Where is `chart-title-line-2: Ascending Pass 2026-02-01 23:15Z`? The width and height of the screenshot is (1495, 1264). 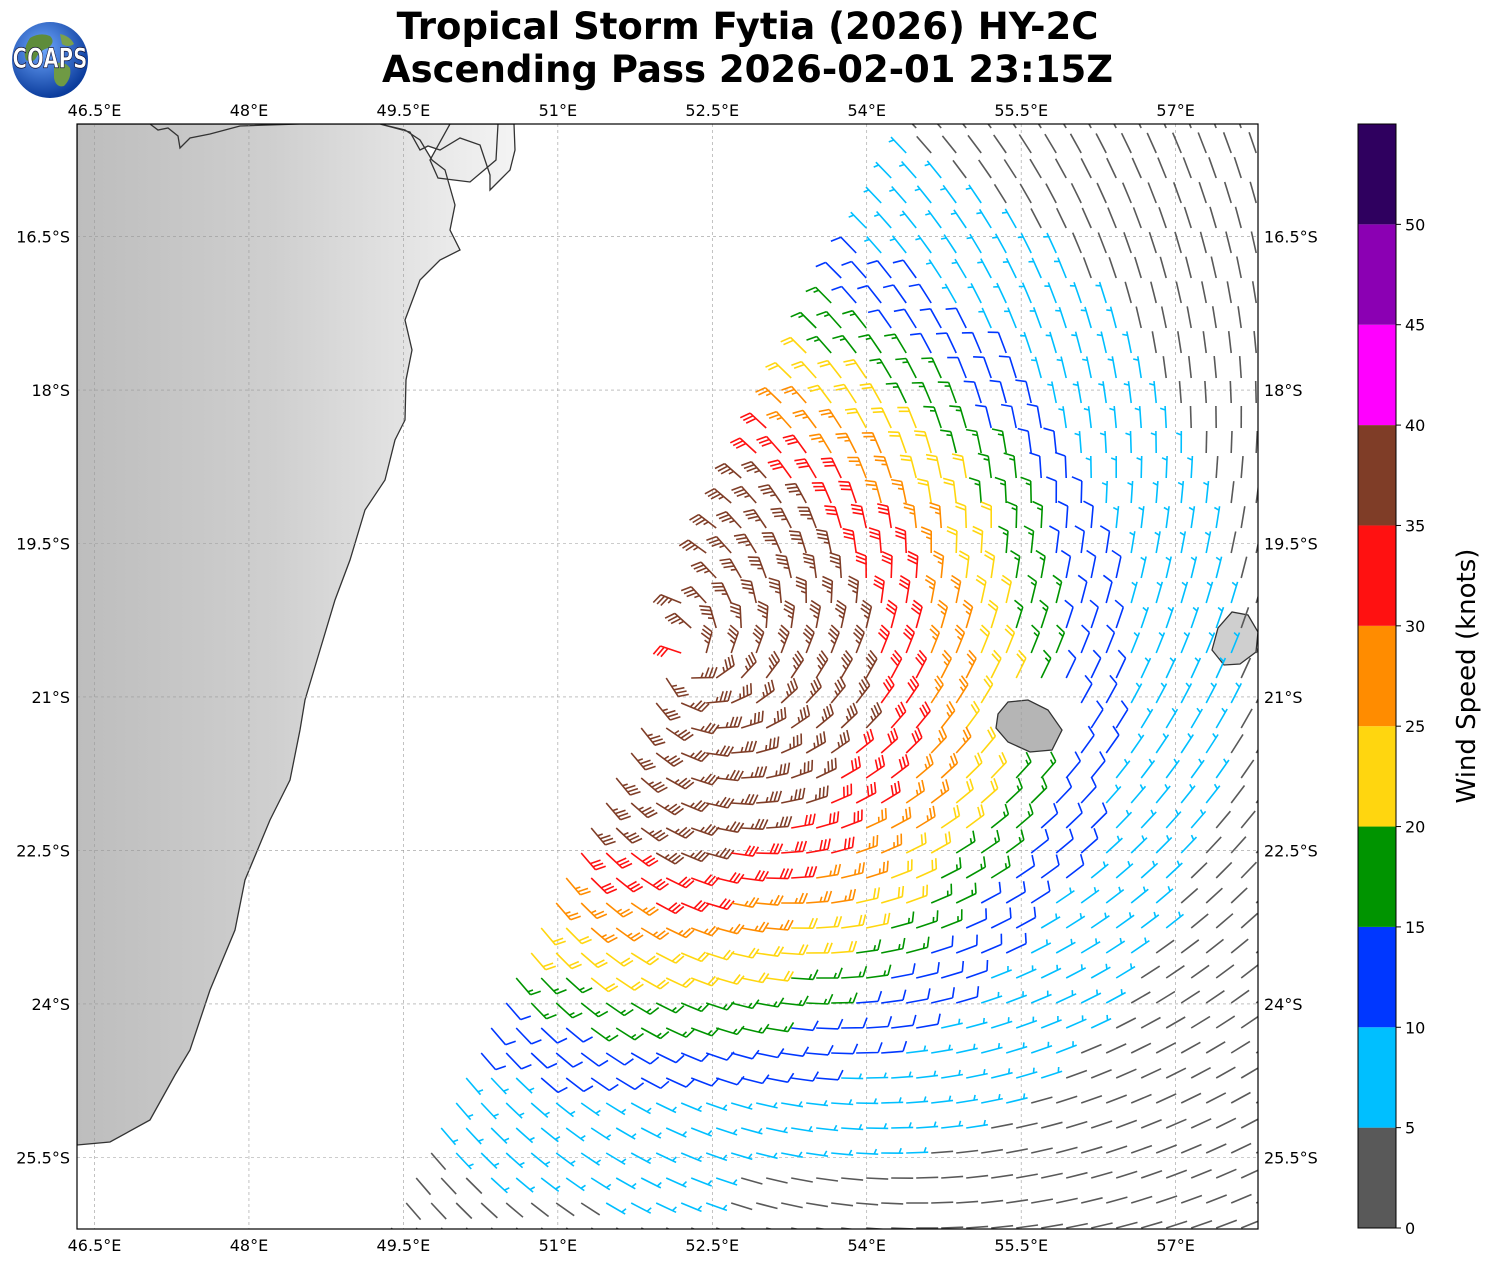 chart-title-line-2: Ascending Pass 2026-02-01 23:15Z is located at coordinates (747, 69).